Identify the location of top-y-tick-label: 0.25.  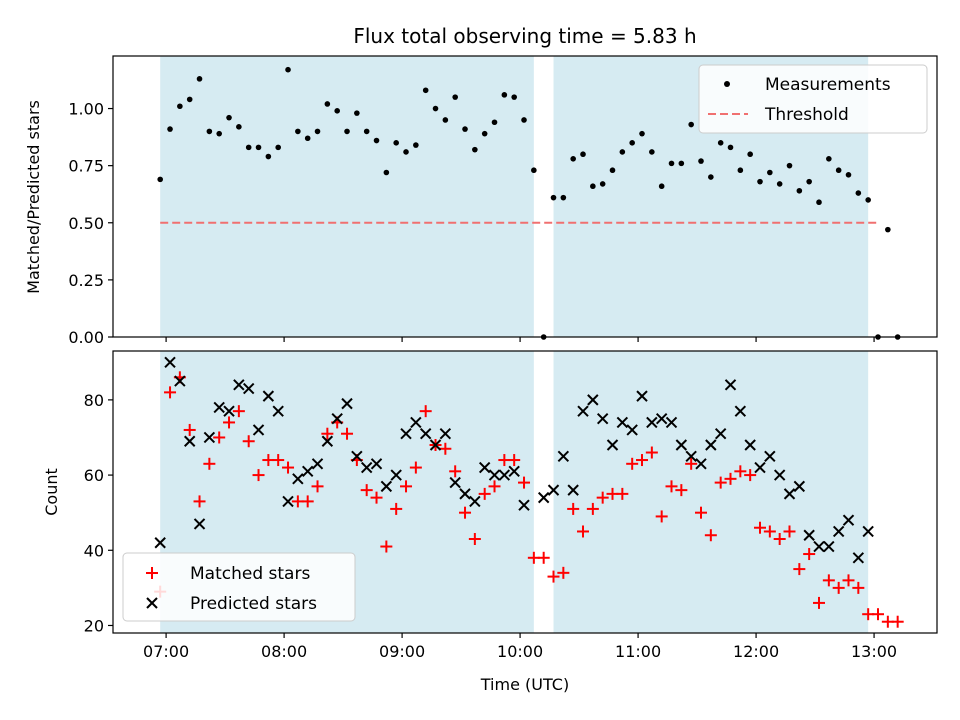
(86, 280).